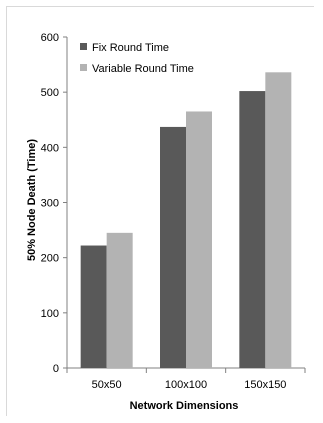 The width and height of the screenshot is (323, 423). I want to click on x-tick-label: 50x50, so click(107, 385).